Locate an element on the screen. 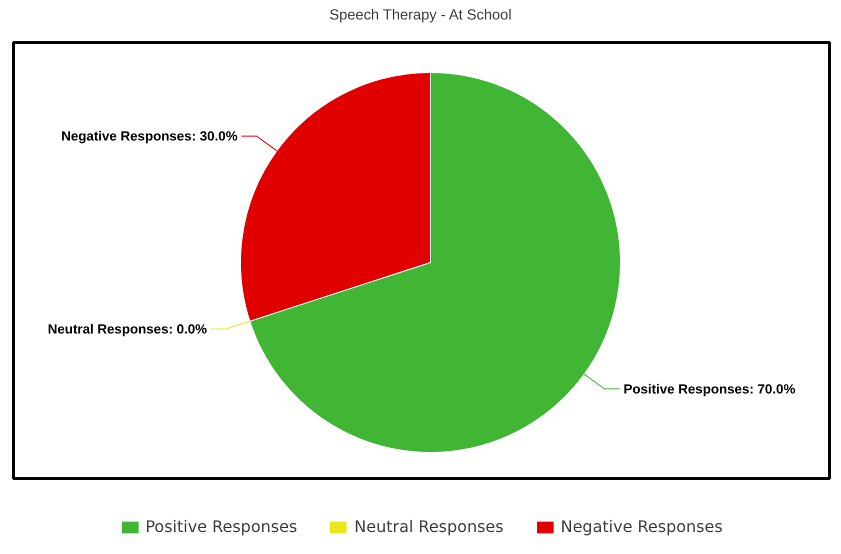  legend-label: Positive Responses is located at coordinates (221, 526).